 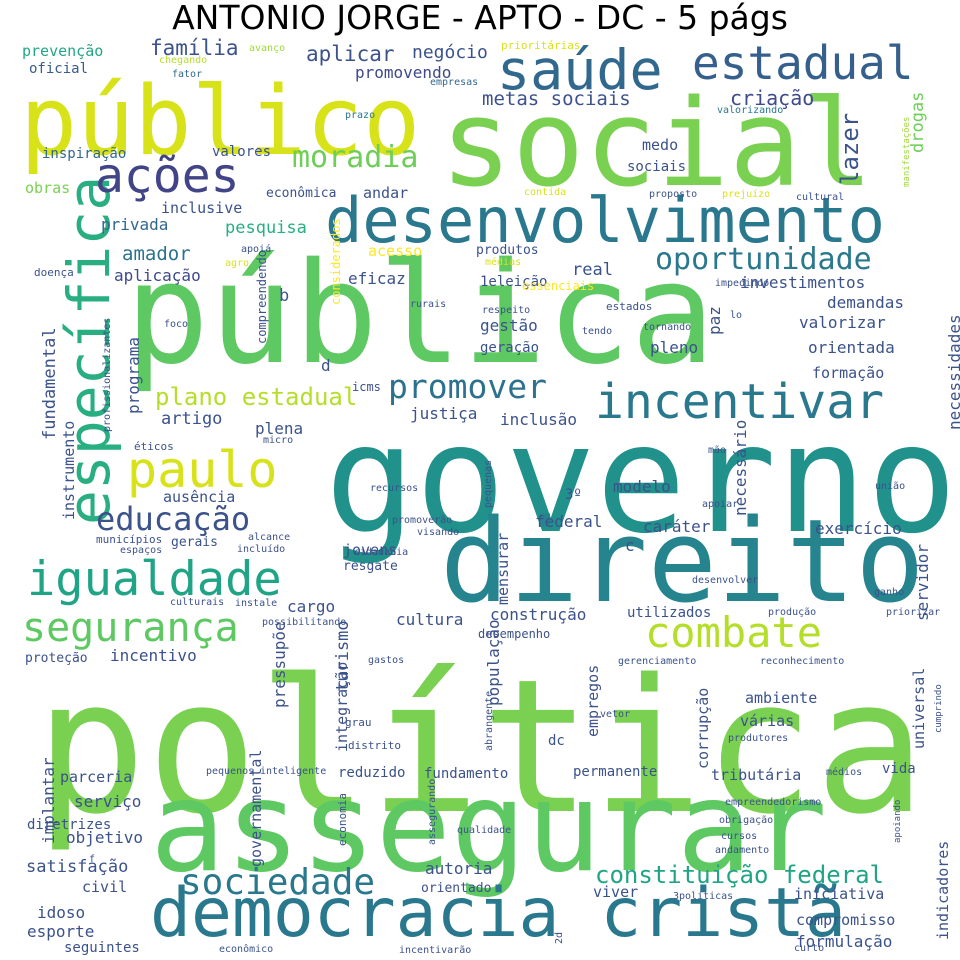 What do you see at coordinates (370, 550) in the screenshot?
I see `word-jovens: jovens` at bounding box center [370, 550].